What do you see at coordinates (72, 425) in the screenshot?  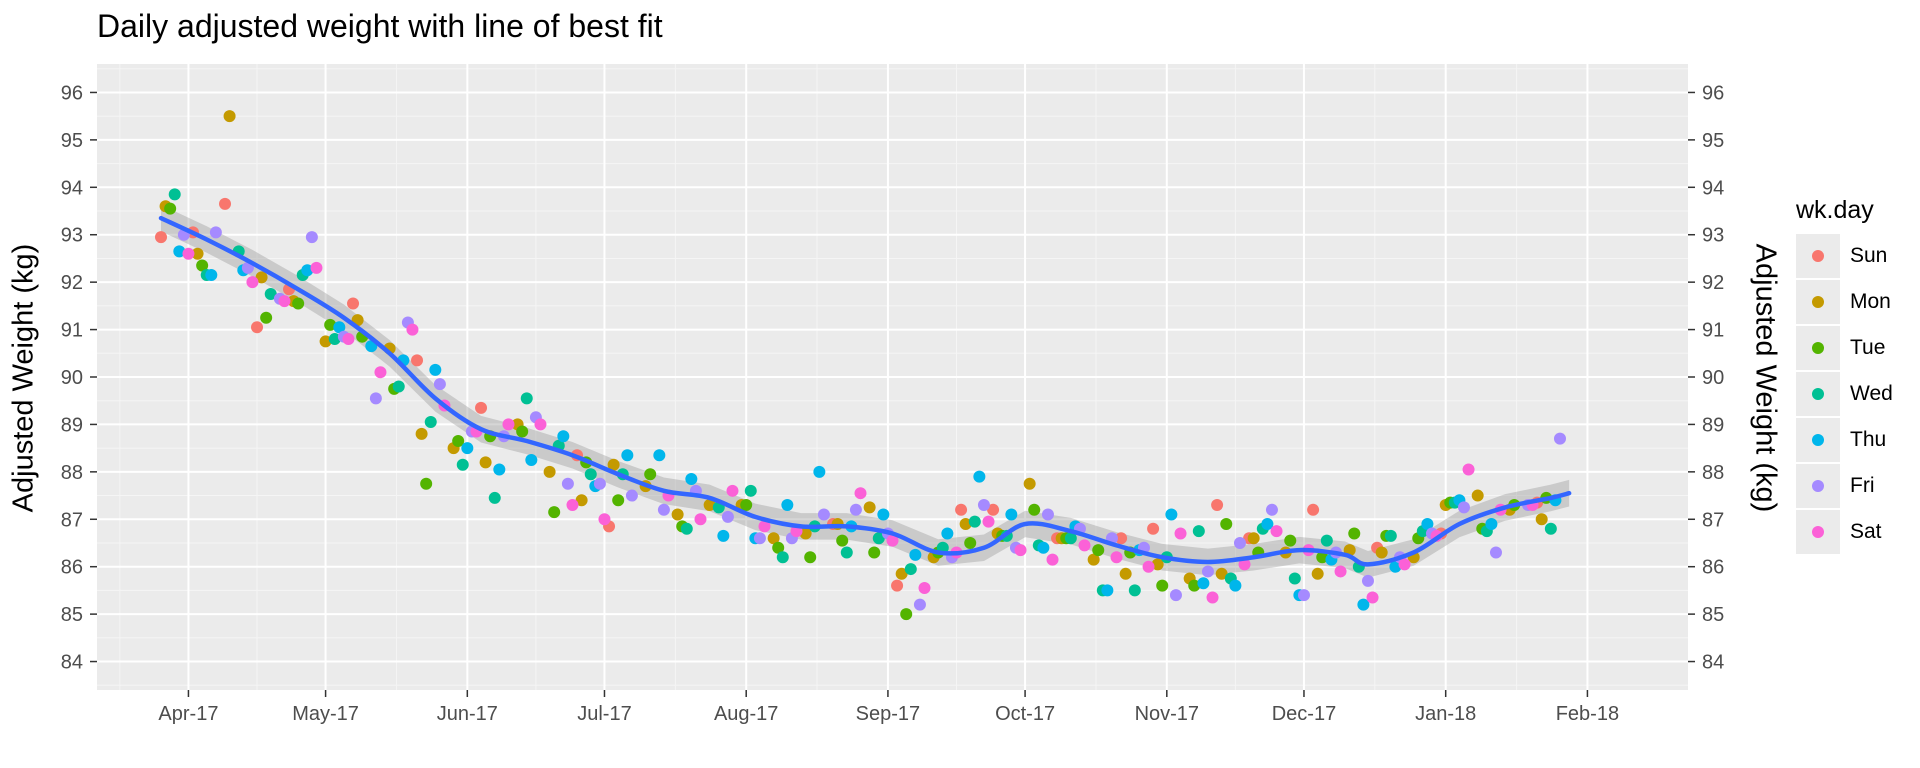 I see `y-tick-label-left: 89` at bounding box center [72, 425].